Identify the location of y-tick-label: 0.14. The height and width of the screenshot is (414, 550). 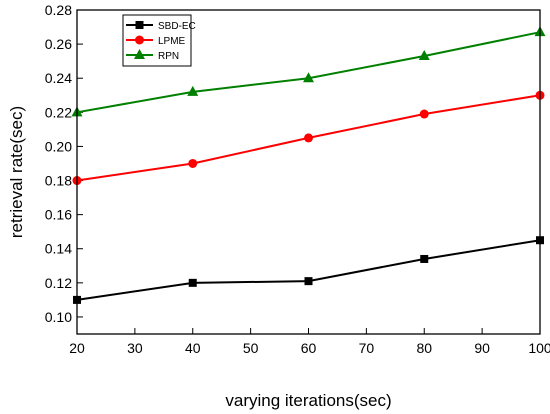
(58, 249).